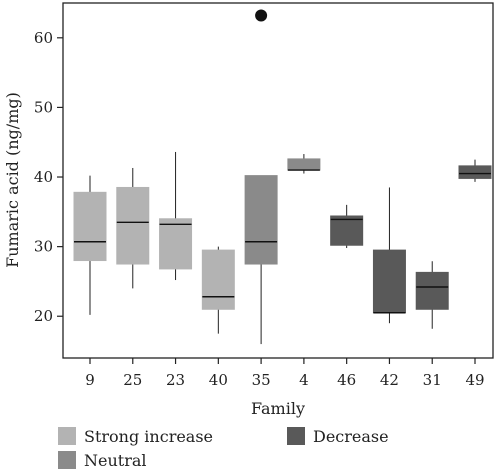 This screenshot has height=476, width=500. Describe the element at coordinates (261, 15) in the screenshot. I see `outlier-point` at that location.